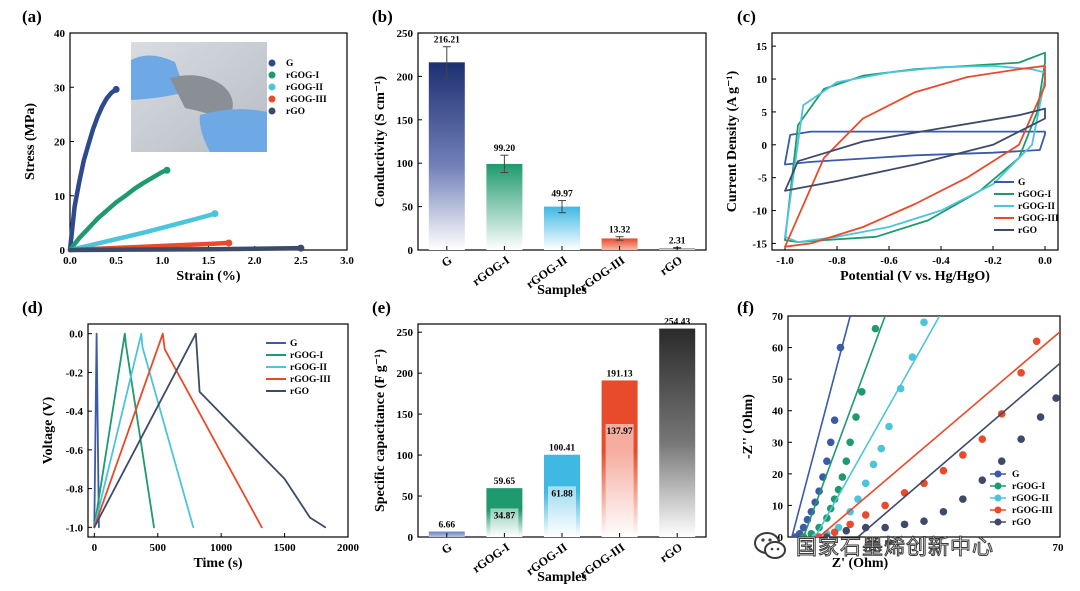 The width and height of the screenshot is (1080, 591). Describe the element at coordinates (746, 16) in the screenshot. I see `panel-label-c: (c)` at that location.